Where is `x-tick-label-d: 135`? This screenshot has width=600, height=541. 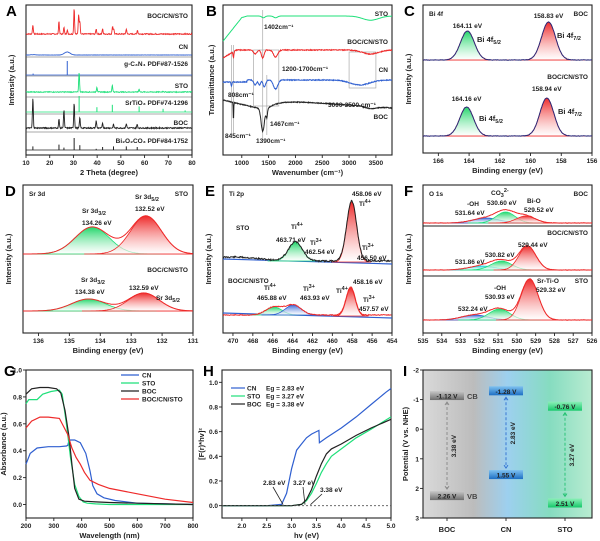
x-tick-label-d: 135 is located at coordinates (69, 341).